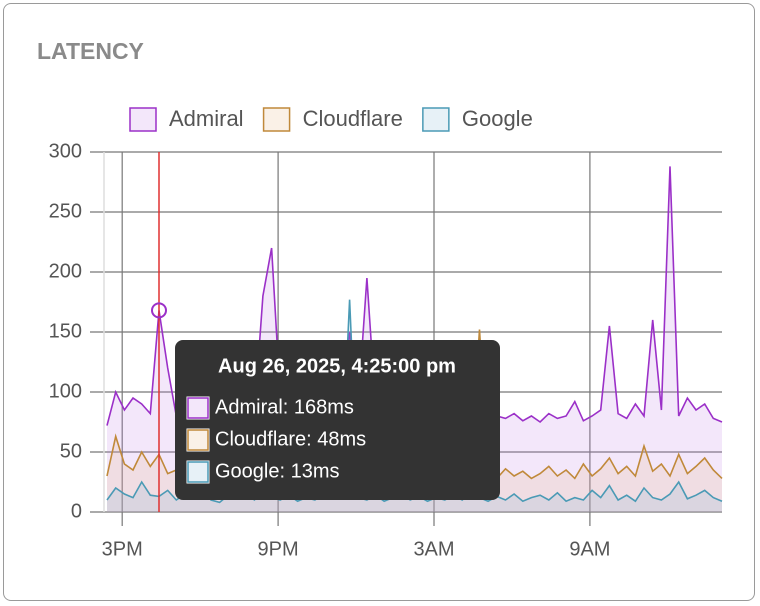  What do you see at coordinates (122, 549) in the screenshot?
I see `x-tick-label: 3PM` at bounding box center [122, 549].